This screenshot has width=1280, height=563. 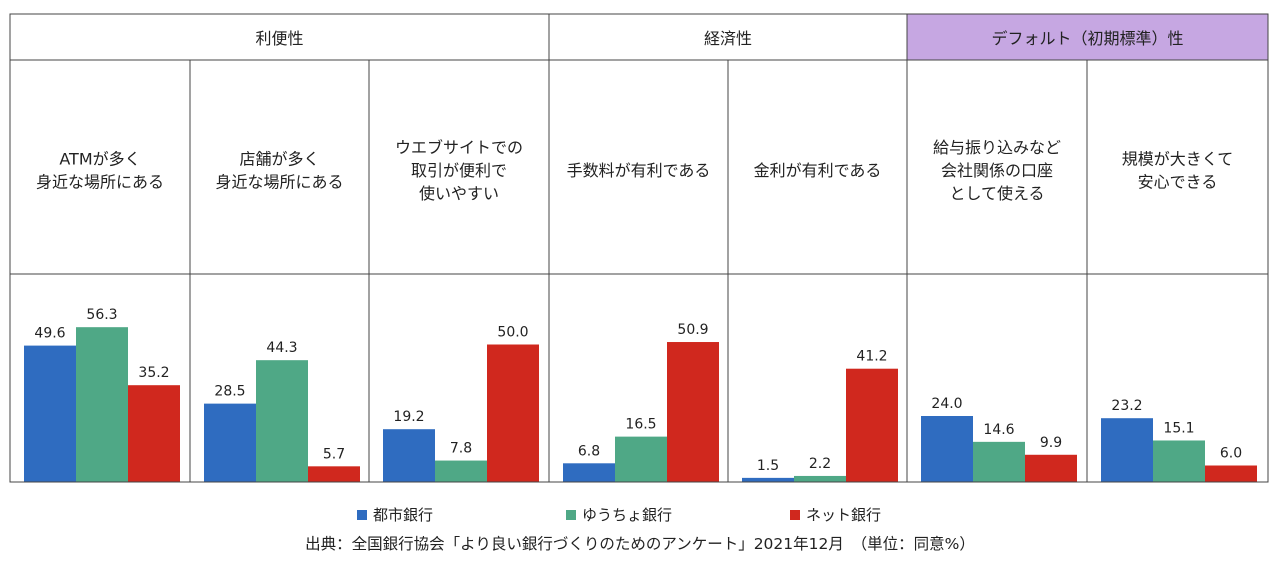 I want to click on category-label: 金利が有利である, so click(x=818, y=170).